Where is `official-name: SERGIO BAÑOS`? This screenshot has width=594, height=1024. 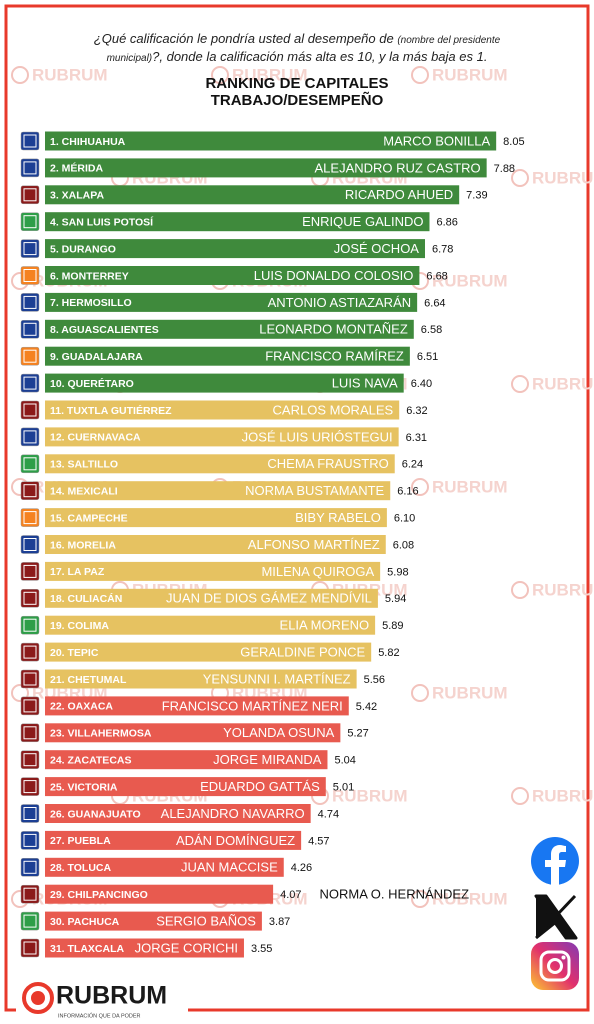 official-name: SERGIO BAÑOS is located at coordinates (206, 921).